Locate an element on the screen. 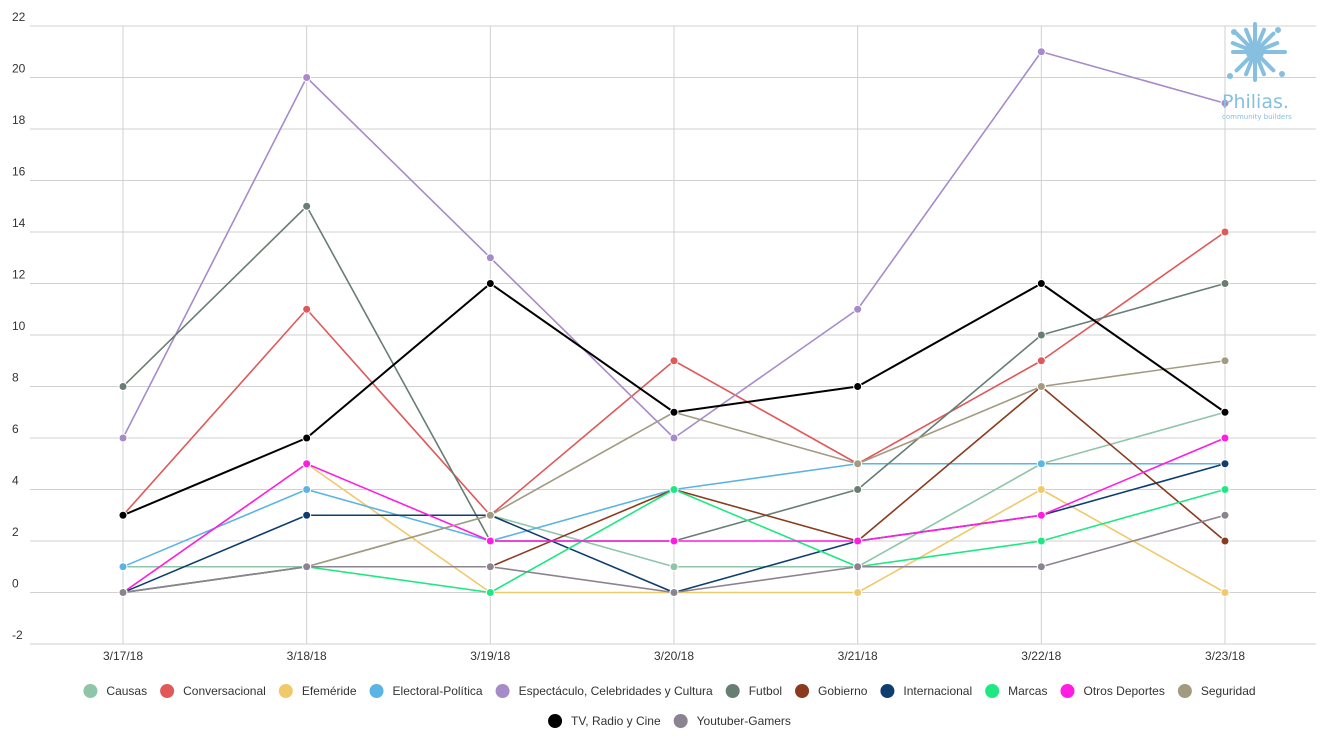  y-tick-label: 22 is located at coordinates (19, 17).